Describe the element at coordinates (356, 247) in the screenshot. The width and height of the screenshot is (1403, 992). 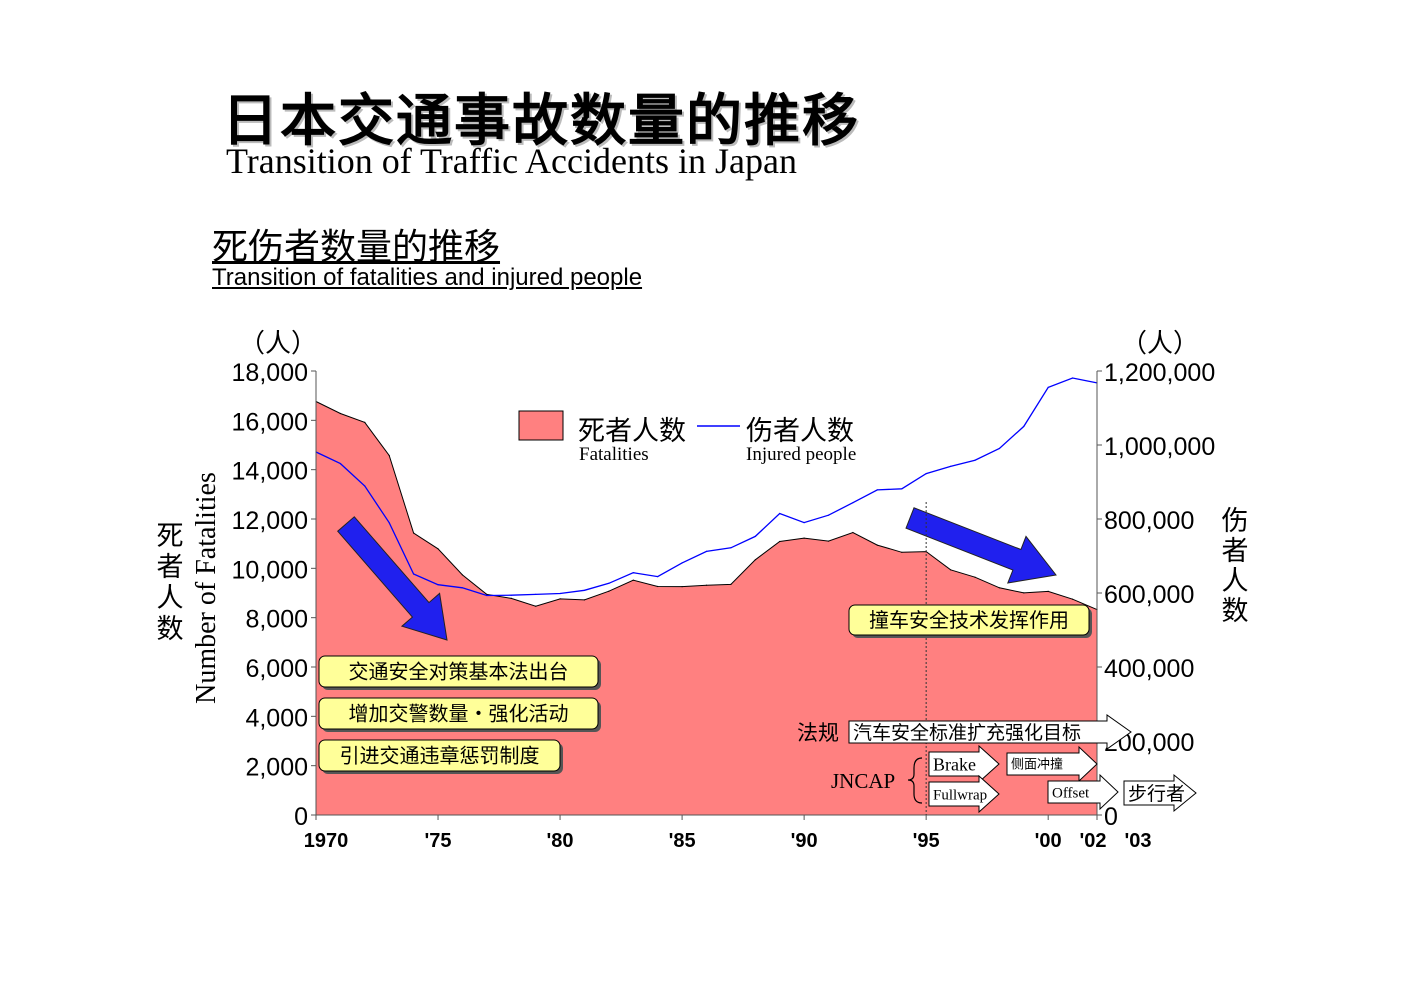
I see `chart-title: 死伤者数量的推移` at that location.